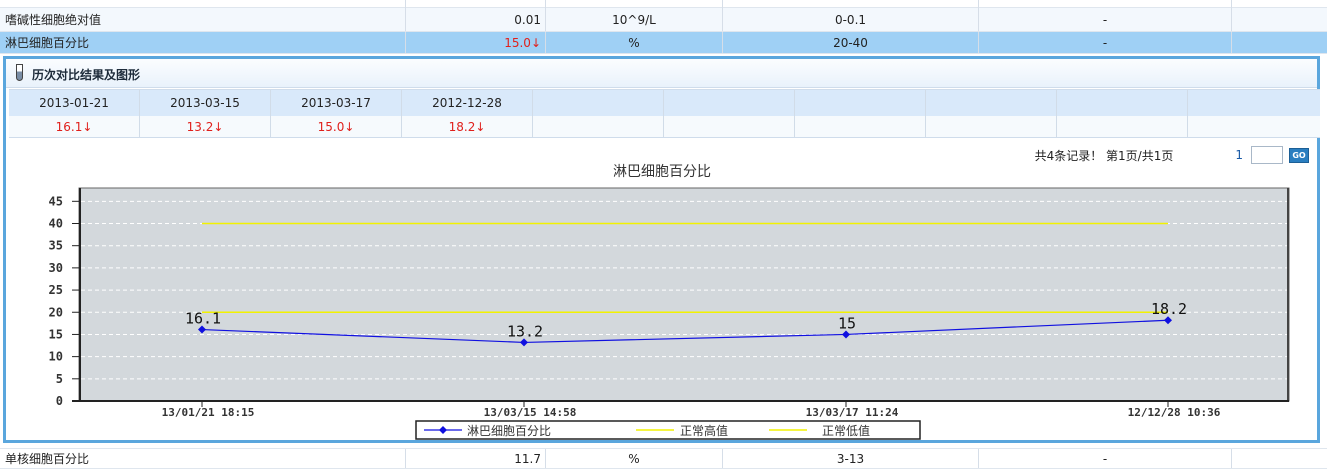 This screenshot has width=1327, height=469. Describe the element at coordinates (476, 458) in the screenshot. I see `test-value: 11.7` at that location.